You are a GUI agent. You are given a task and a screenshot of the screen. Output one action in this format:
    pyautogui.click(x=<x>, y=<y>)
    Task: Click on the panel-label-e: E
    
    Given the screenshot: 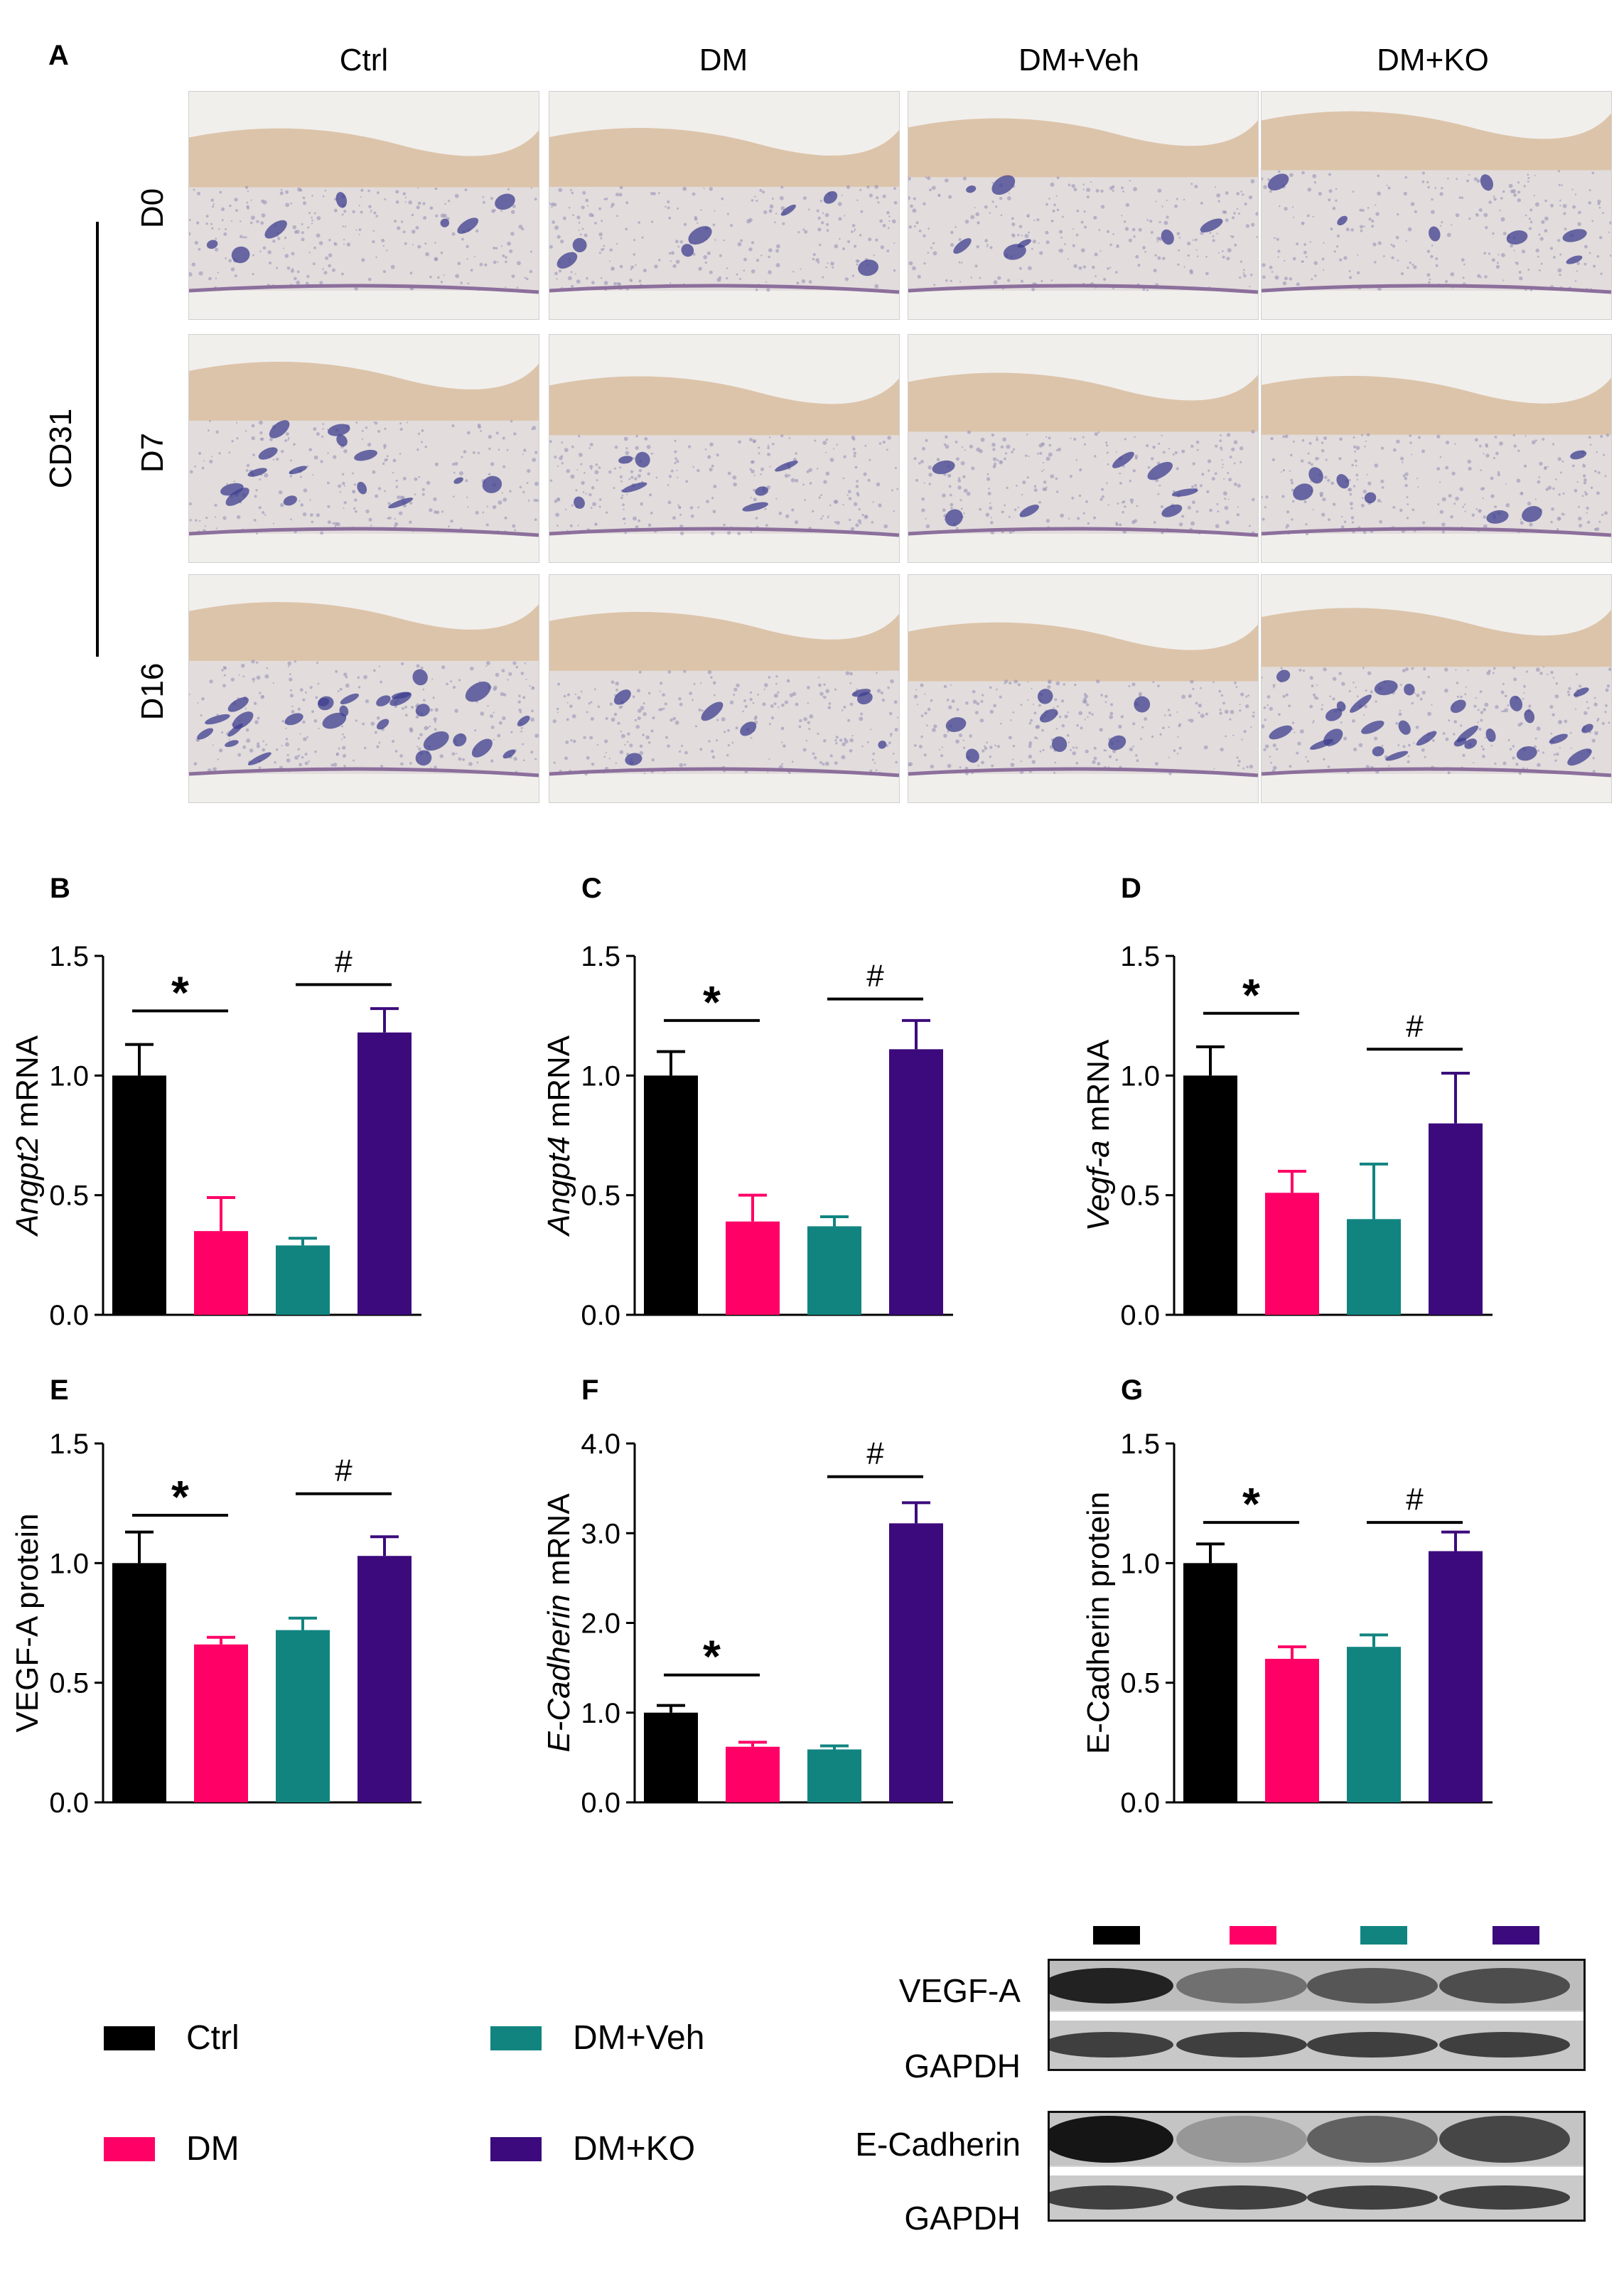 What is the action you would take?
    pyautogui.click(x=60, y=1390)
    